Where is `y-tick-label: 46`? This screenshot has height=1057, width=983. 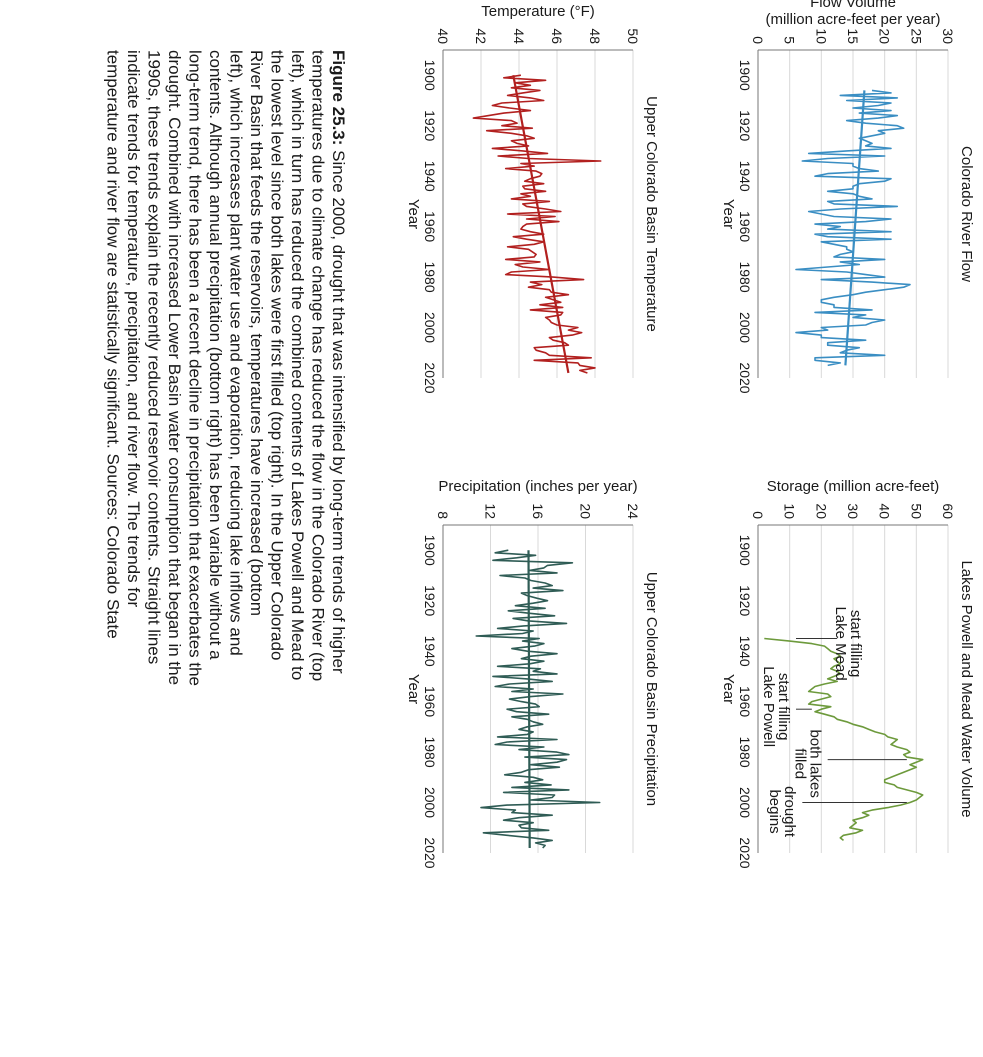
y-tick-label: 46 is located at coordinates (557, 36).